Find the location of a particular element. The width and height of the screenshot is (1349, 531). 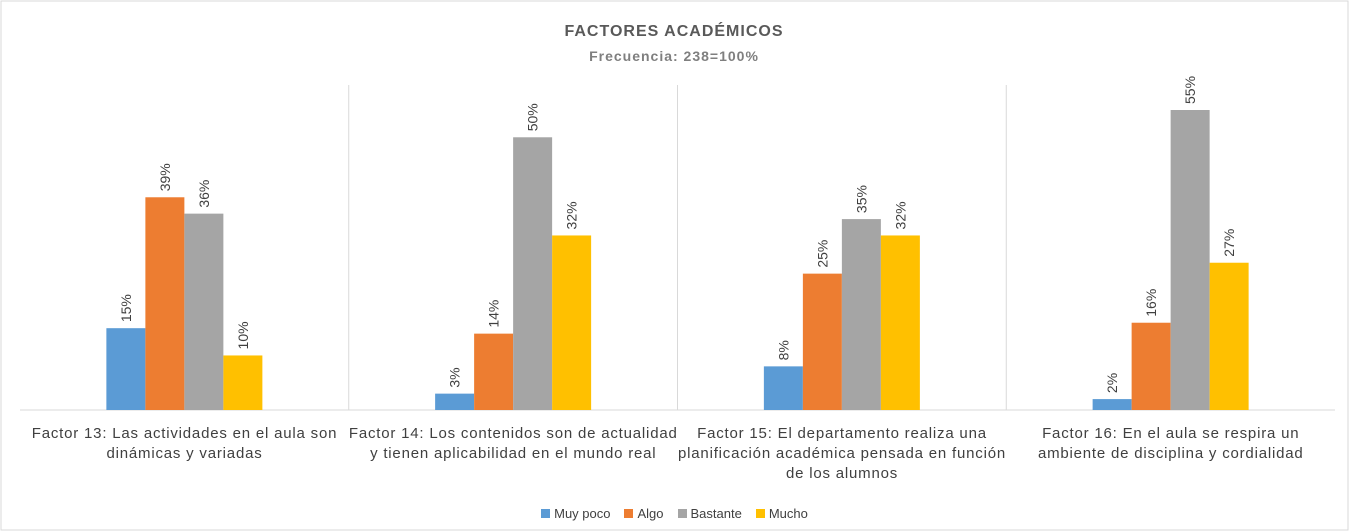

legend-label: Bastante is located at coordinates (716, 513).